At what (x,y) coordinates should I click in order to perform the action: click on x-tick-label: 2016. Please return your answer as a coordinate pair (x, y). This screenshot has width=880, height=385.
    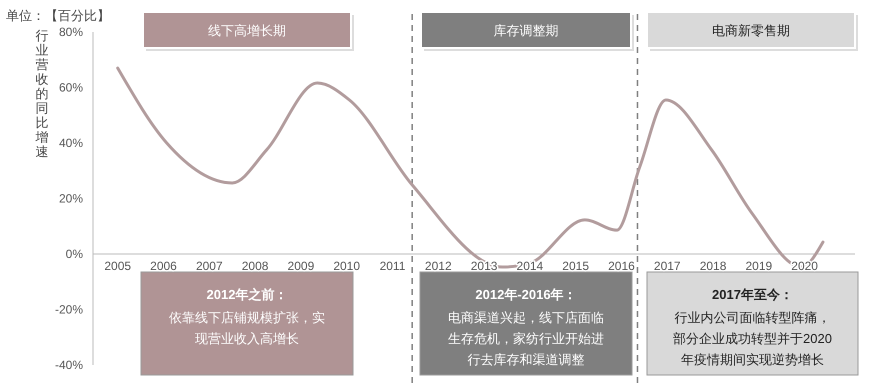
    Looking at the image, I should click on (622, 266).